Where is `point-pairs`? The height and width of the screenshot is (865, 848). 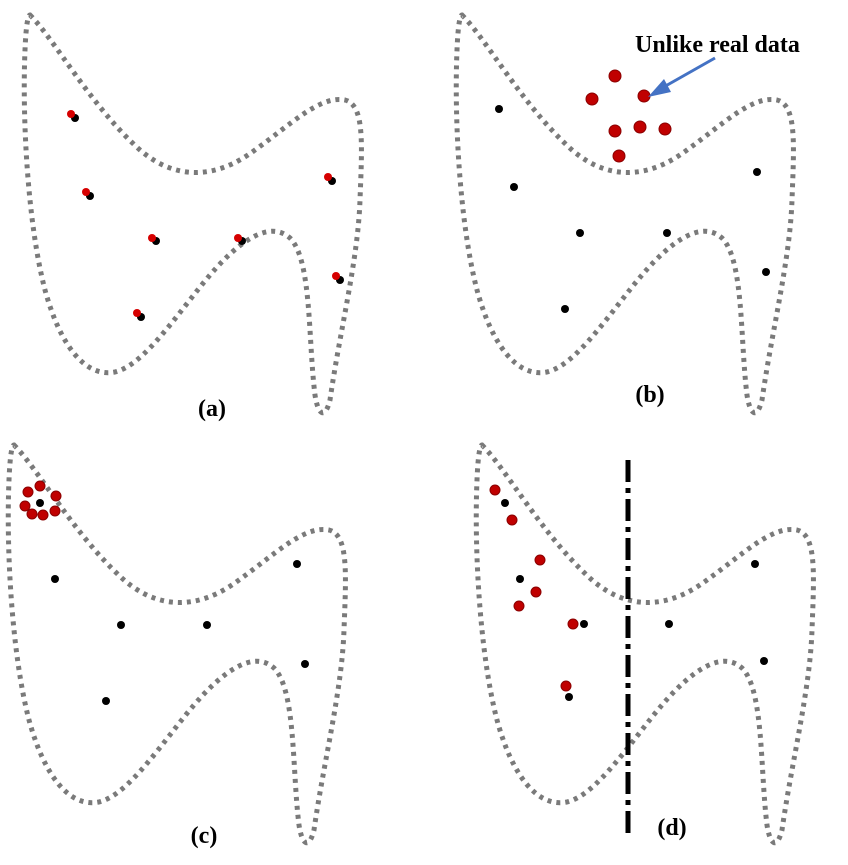 point-pairs is located at coordinates (205, 215).